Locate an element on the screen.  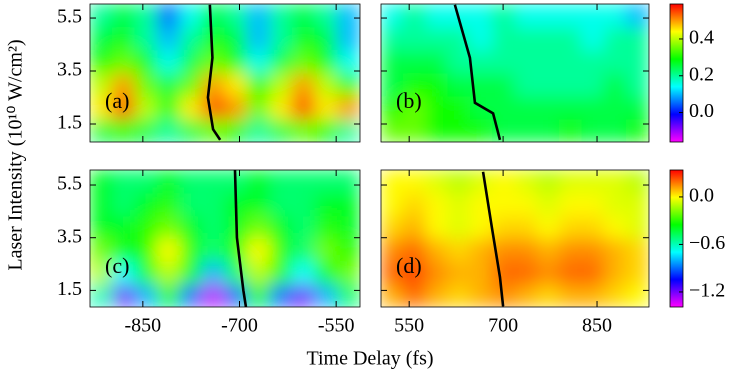
panel-label: (d) is located at coordinates (409, 265).